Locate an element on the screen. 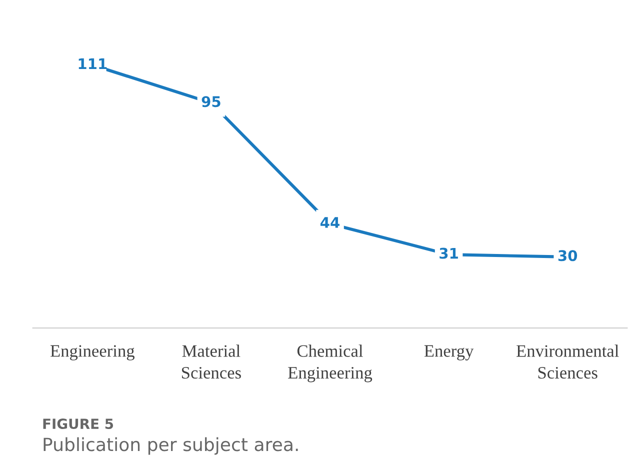 This screenshot has width=639, height=474. x-tick-label: Chemical Engineering is located at coordinates (330, 363).